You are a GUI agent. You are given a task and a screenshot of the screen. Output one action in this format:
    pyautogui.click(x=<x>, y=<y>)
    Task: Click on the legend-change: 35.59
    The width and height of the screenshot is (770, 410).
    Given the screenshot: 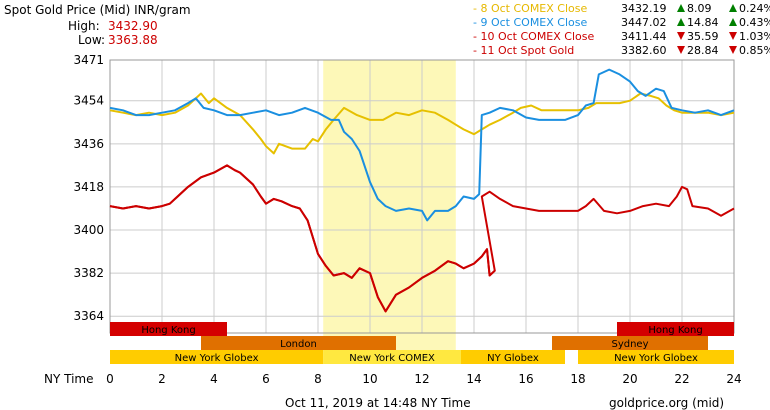 What is the action you would take?
    pyautogui.click(x=703, y=36)
    